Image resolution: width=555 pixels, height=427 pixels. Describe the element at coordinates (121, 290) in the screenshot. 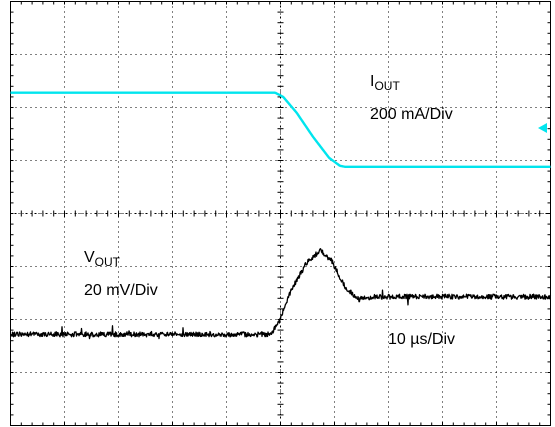

I see `vout-scale-label: 20 mV/Div` at that location.